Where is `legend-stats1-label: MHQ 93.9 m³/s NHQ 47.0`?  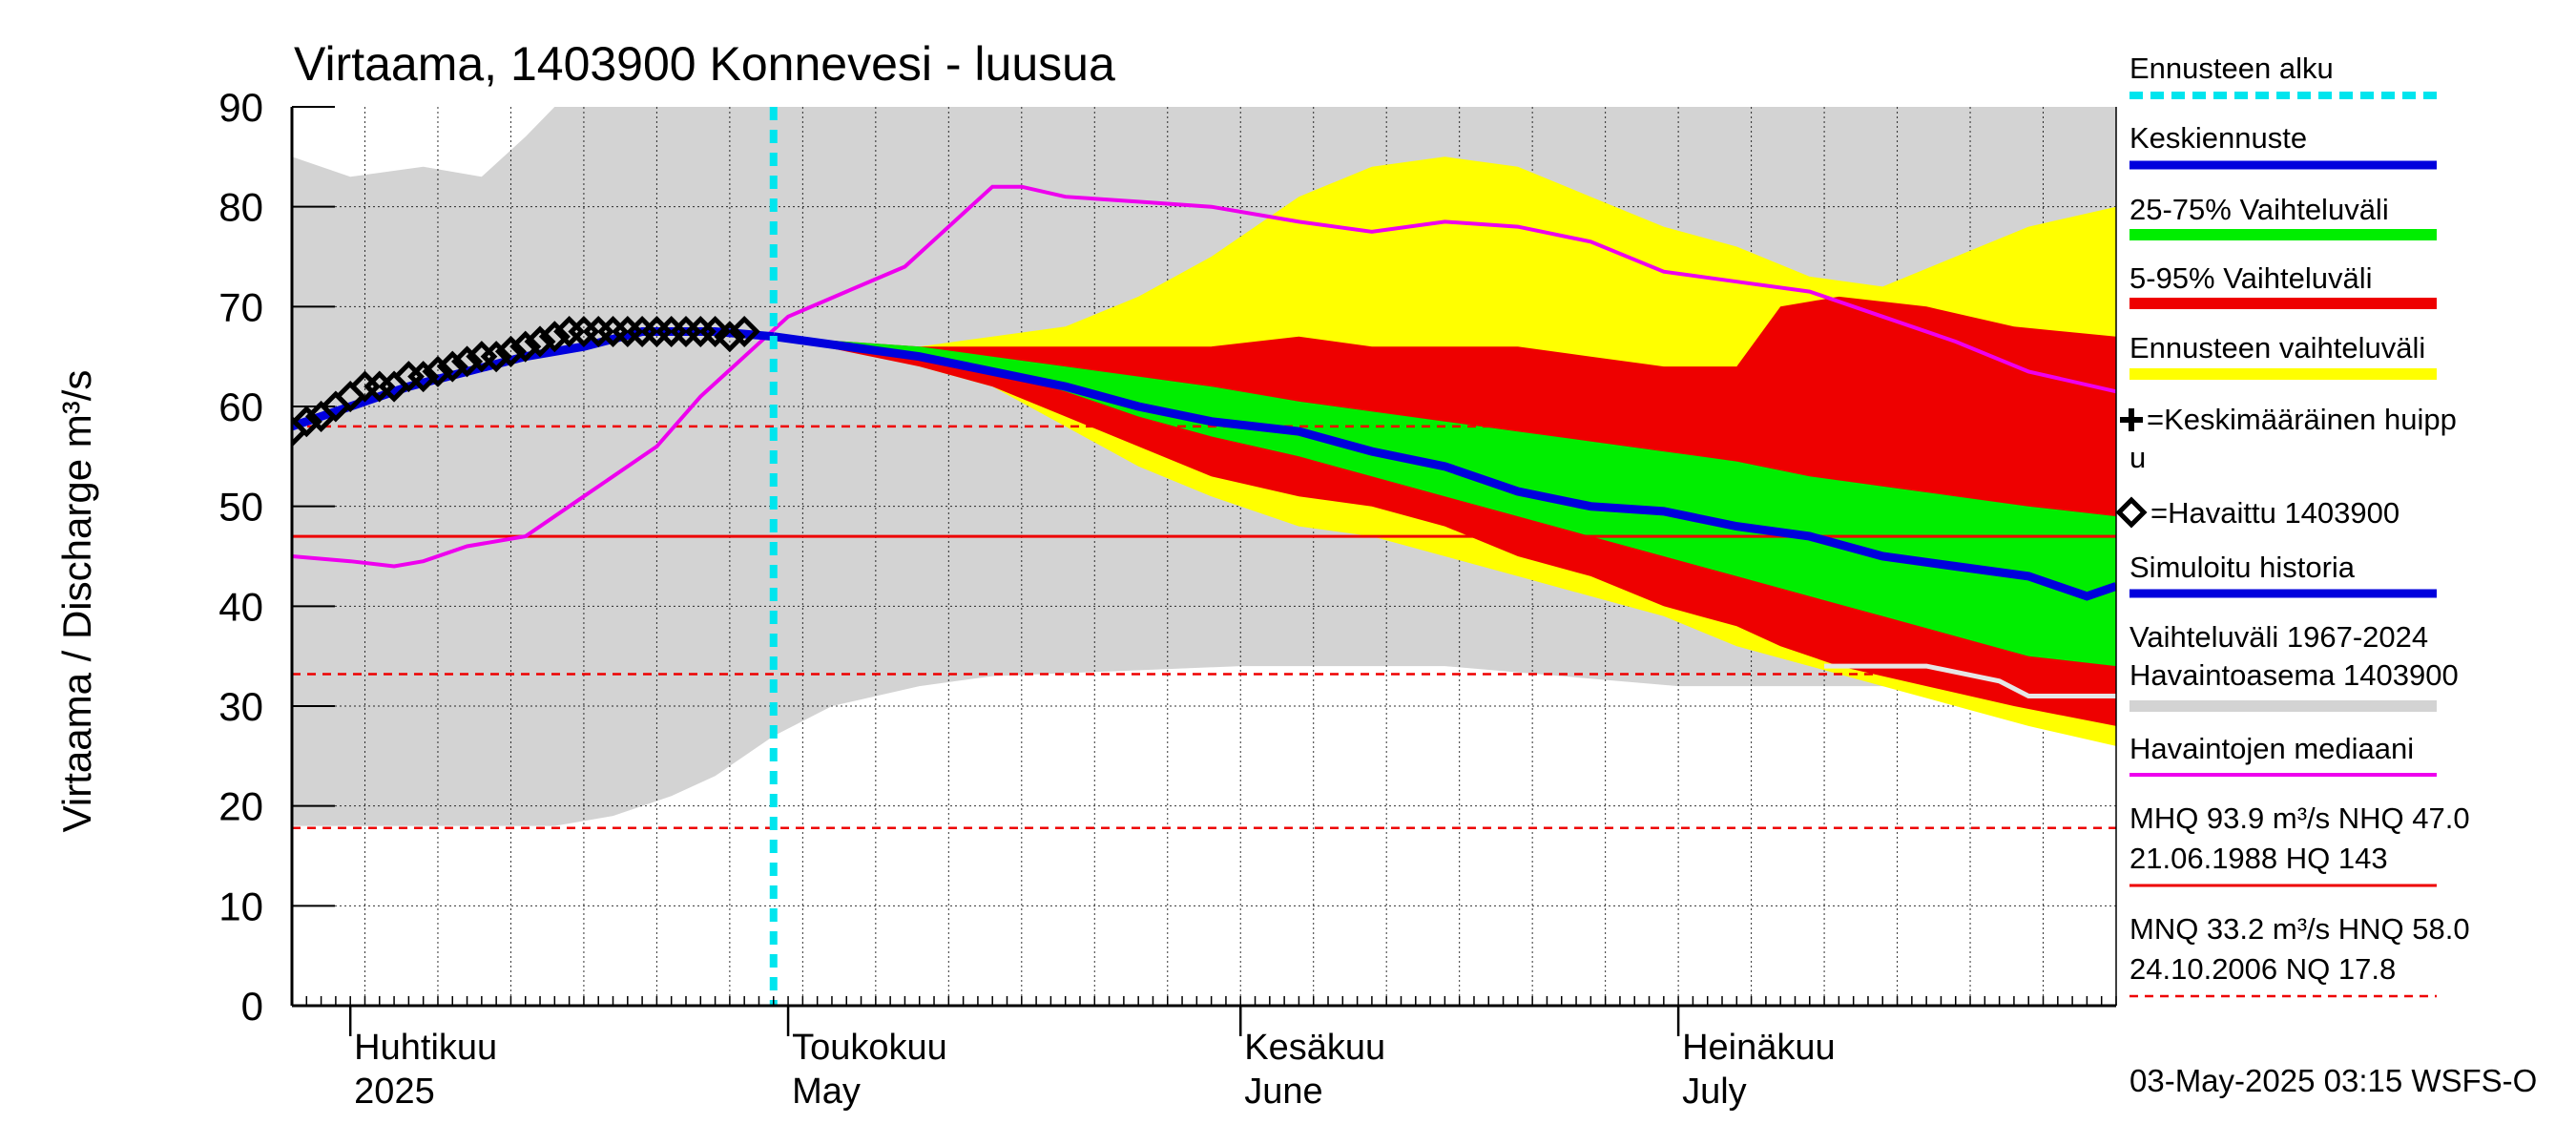 legend-stats1-label: MHQ 93.9 m³/s NHQ 47.0 is located at coordinates (2299, 819).